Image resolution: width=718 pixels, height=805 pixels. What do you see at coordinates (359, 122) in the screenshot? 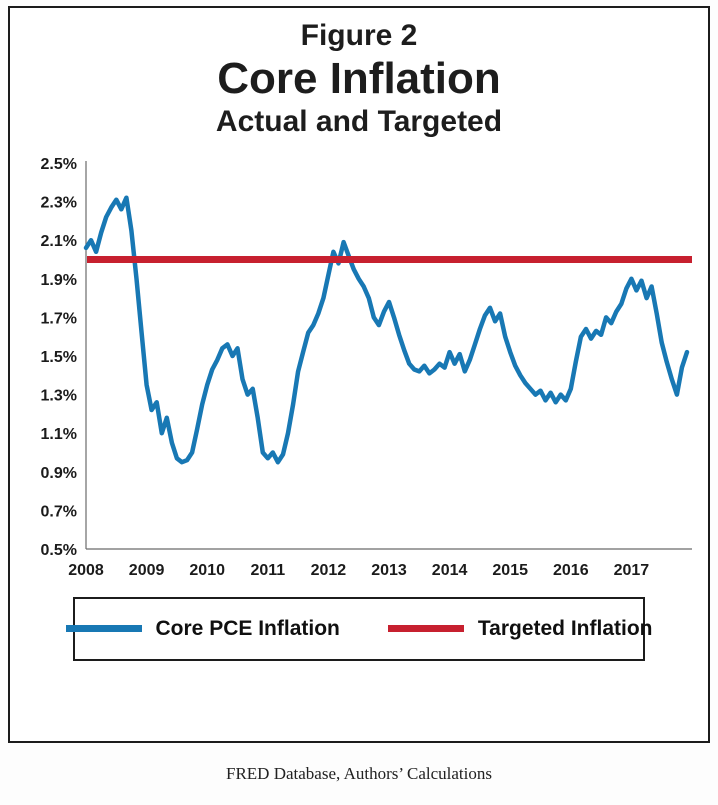
I see `chart-subtitle: Actual and Targeted` at bounding box center [359, 122].